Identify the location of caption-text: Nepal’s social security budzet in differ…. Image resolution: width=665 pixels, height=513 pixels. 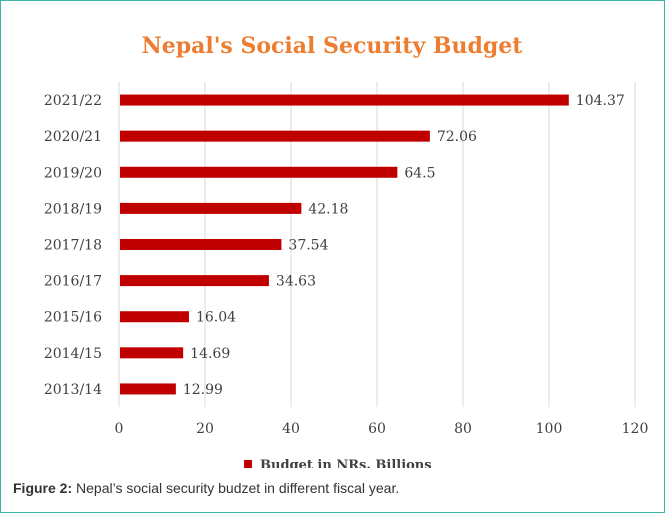
(236, 488).